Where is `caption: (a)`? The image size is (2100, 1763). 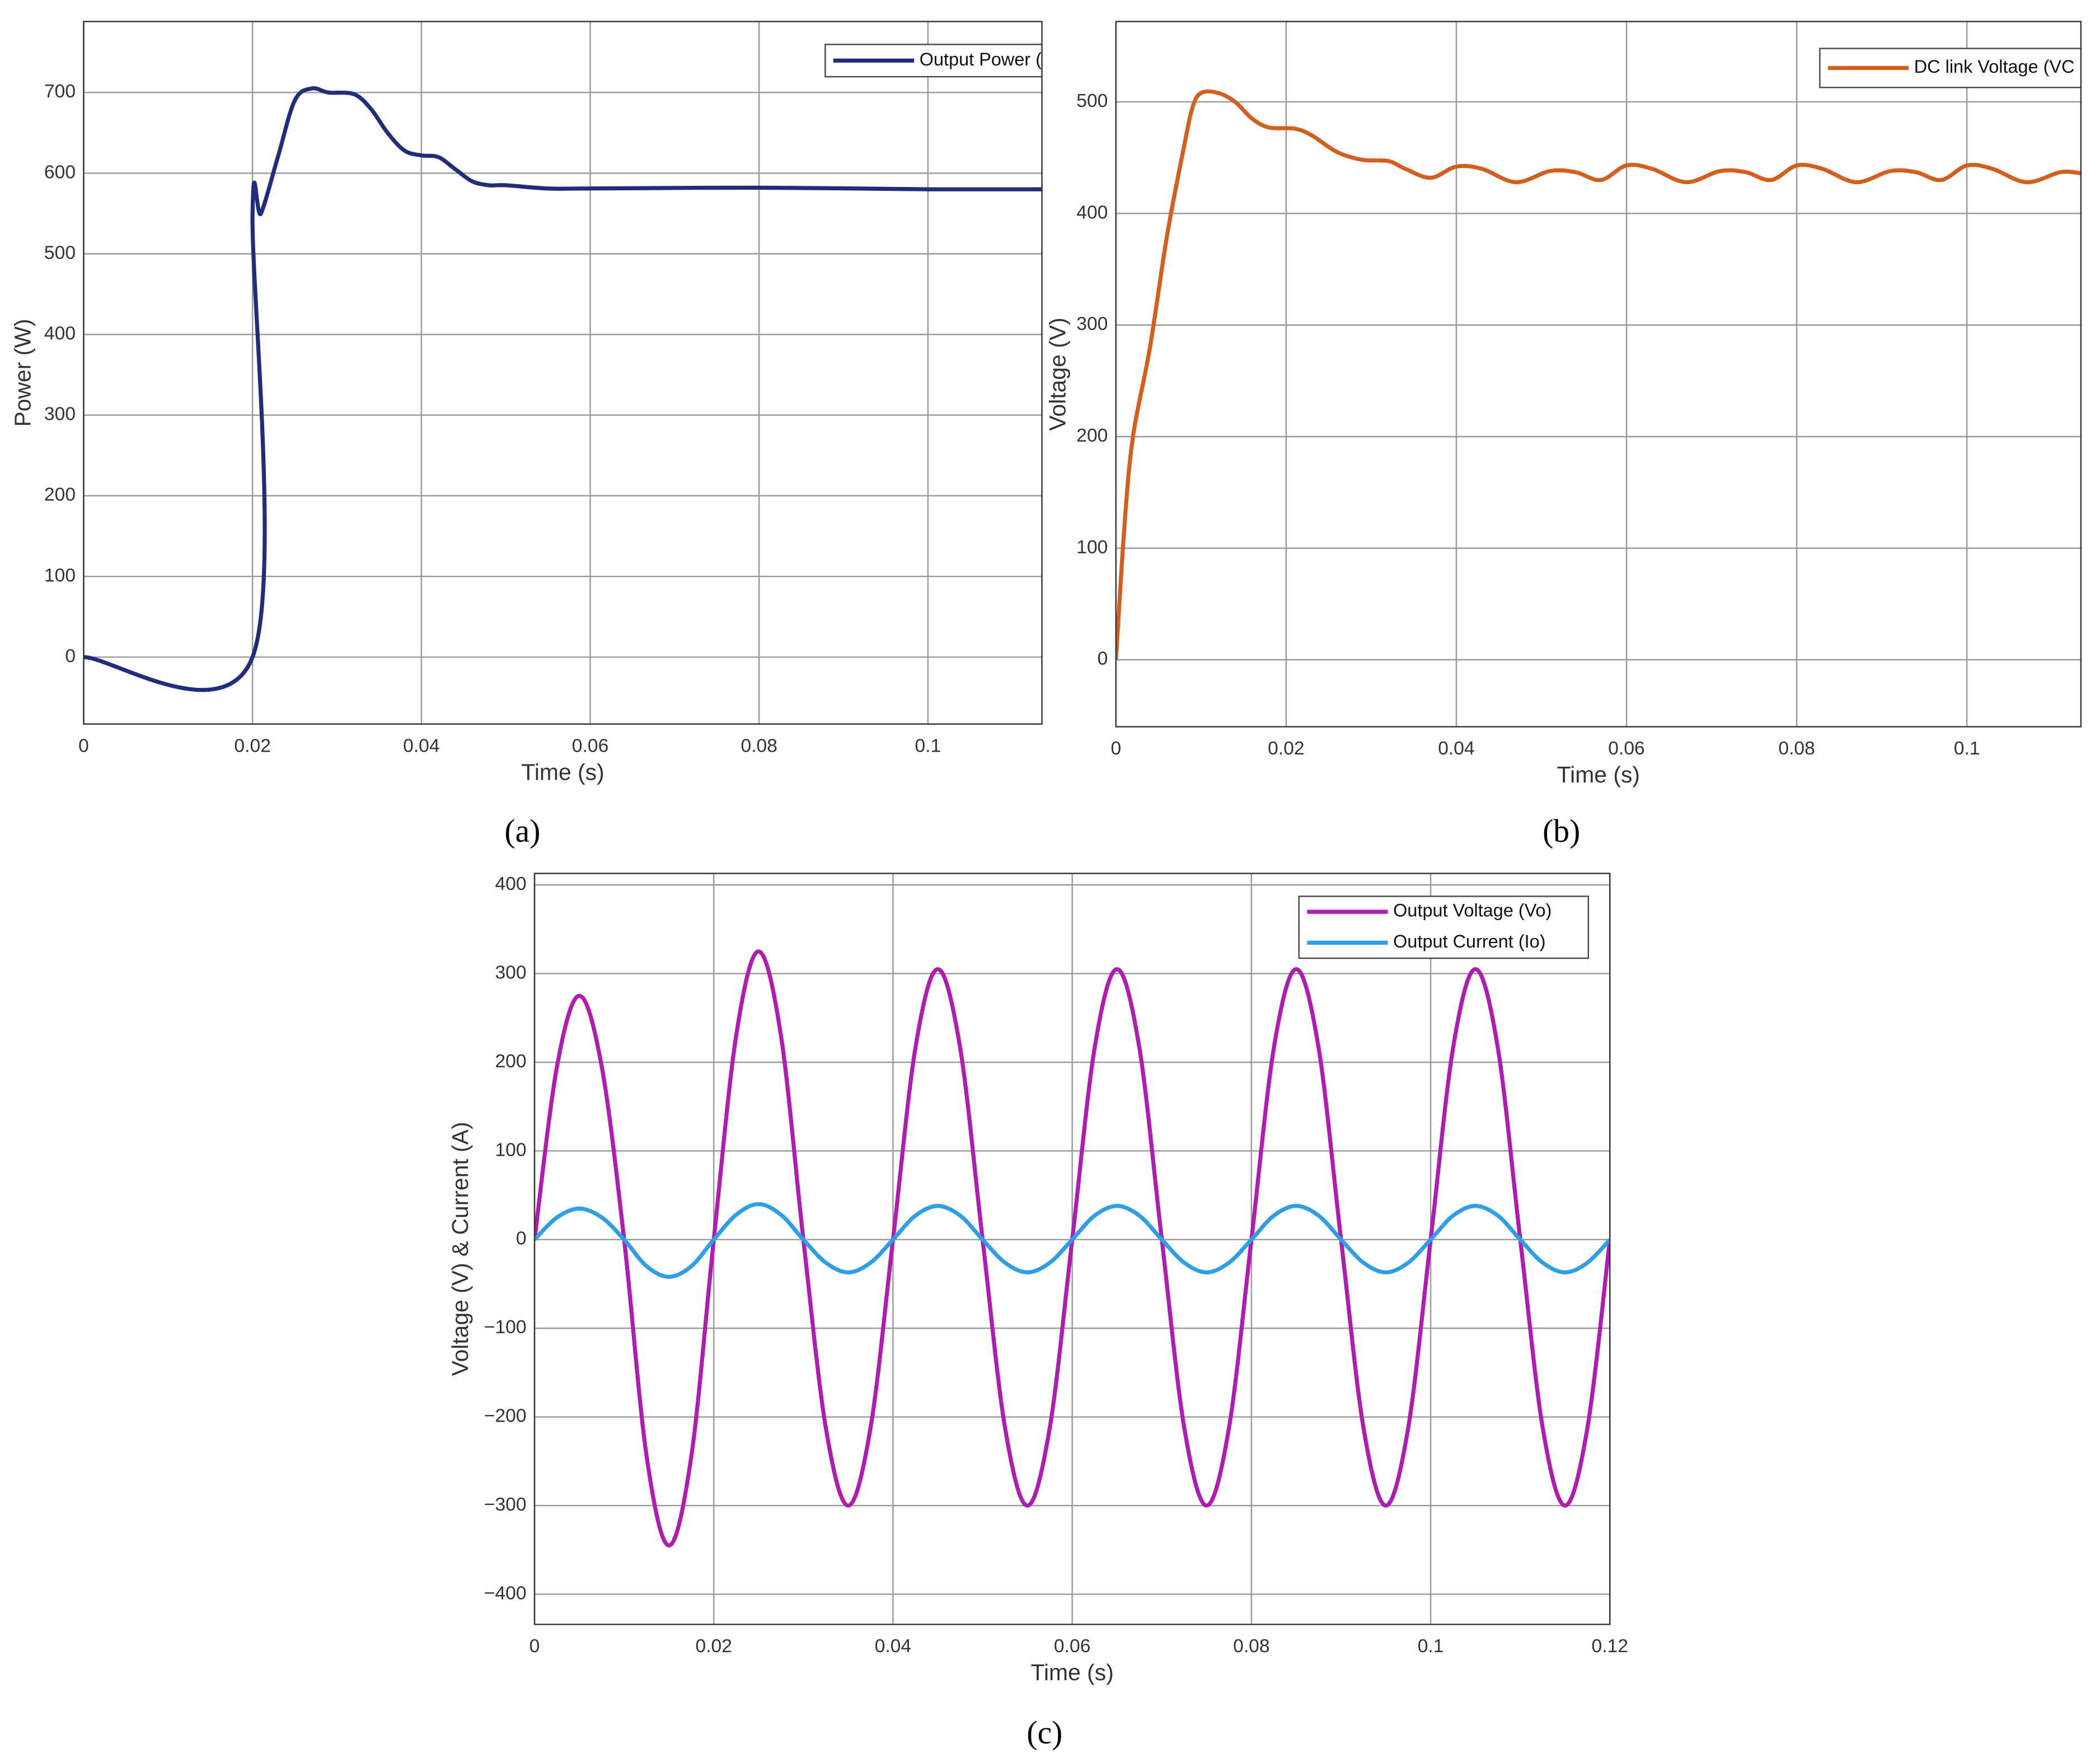 caption: (a) is located at coordinates (522, 831).